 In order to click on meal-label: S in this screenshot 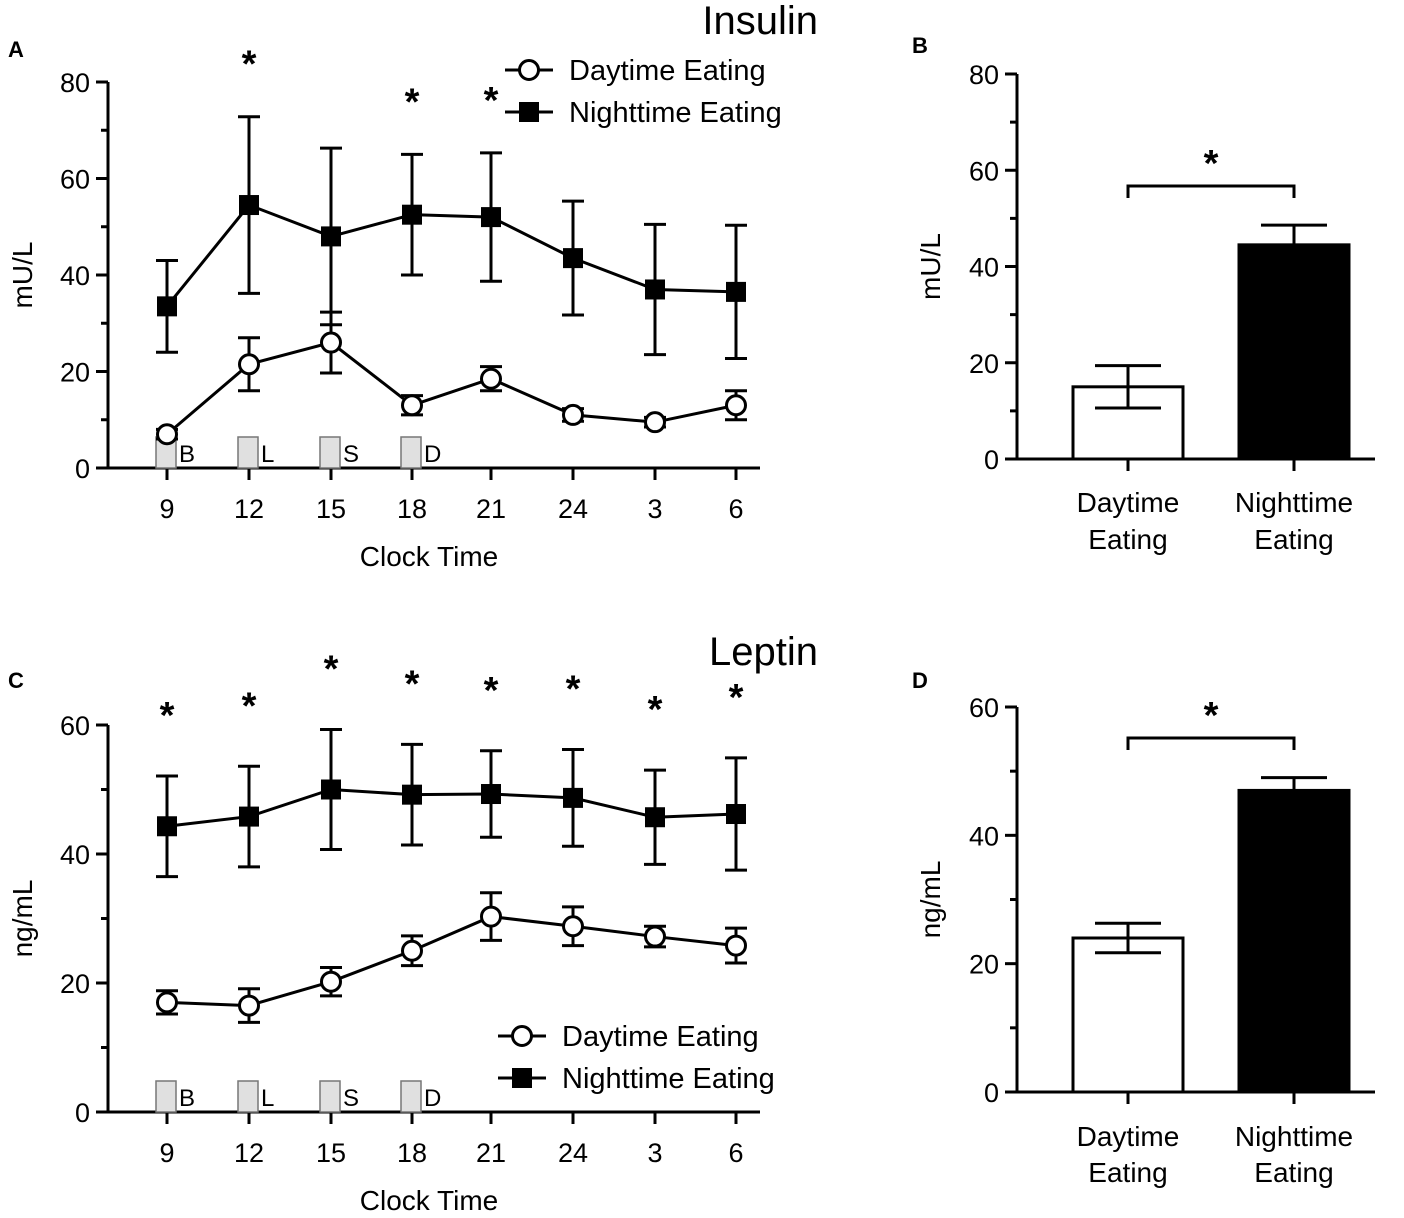, I will do `click(351, 454)`.